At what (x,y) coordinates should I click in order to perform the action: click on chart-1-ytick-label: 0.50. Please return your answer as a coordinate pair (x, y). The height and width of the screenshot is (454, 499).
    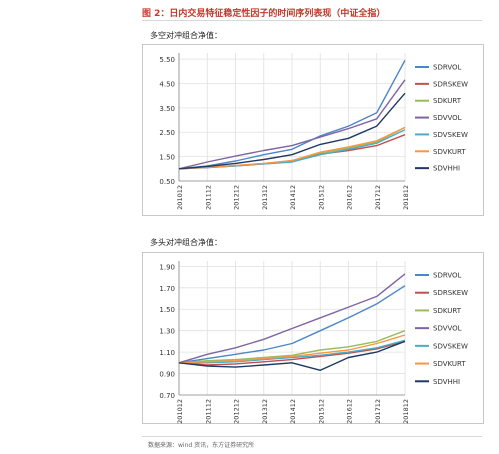
    Looking at the image, I should click on (167, 182).